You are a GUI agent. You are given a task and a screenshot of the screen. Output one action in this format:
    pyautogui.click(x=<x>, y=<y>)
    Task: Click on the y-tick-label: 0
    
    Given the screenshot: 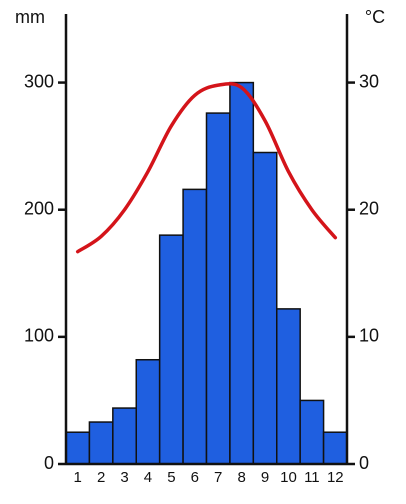 What is the action you would take?
    pyautogui.click(x=49, y=463)
    